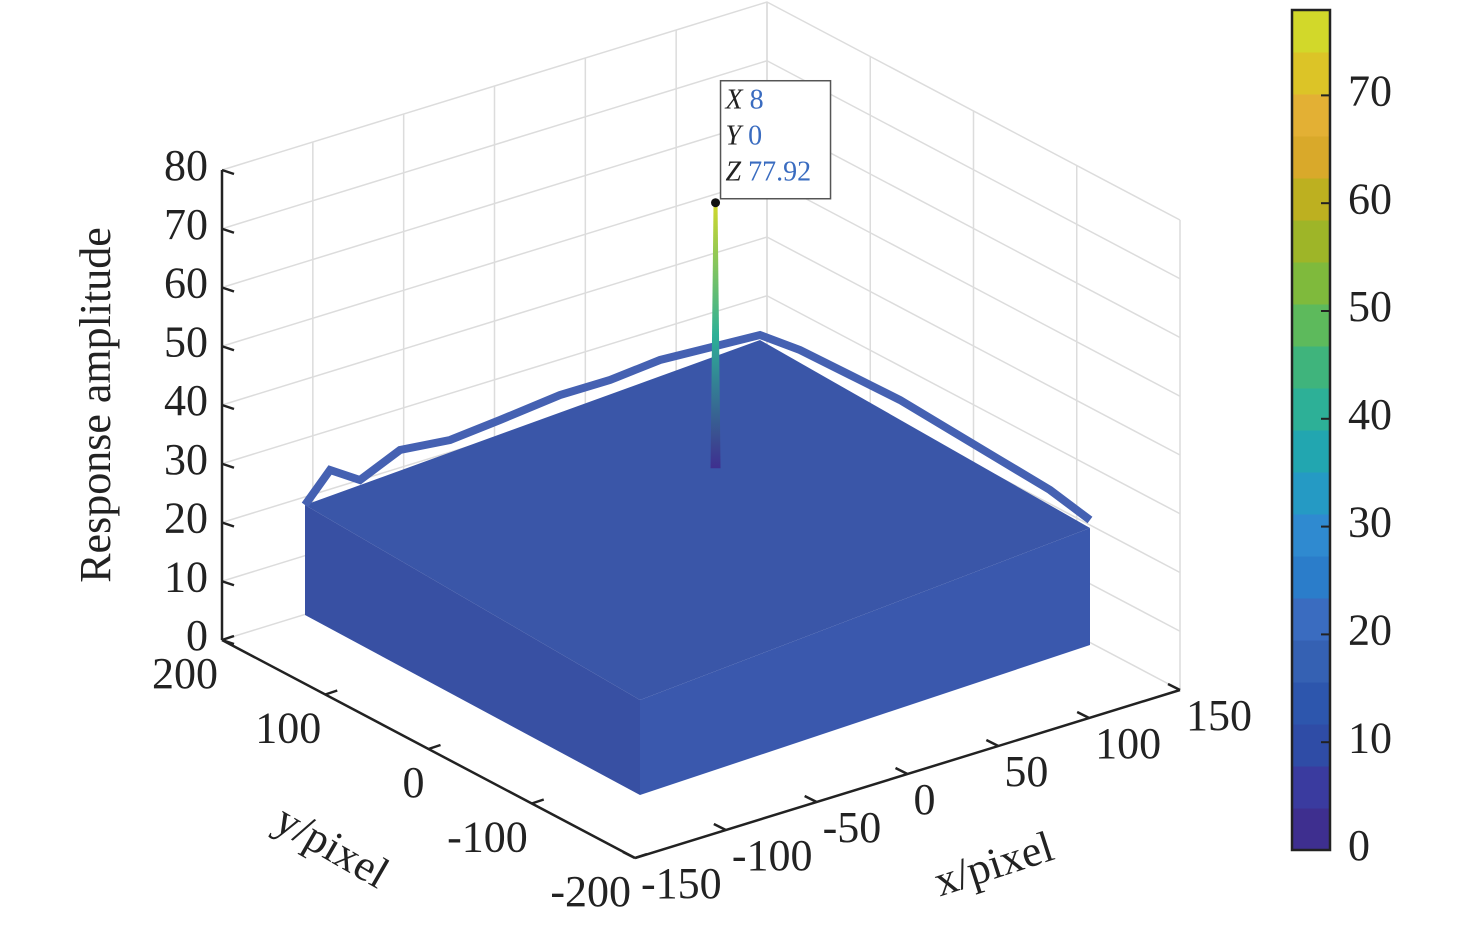 The image size is (1476, 927). I want to click on surface-left-face, so click(472, 650).